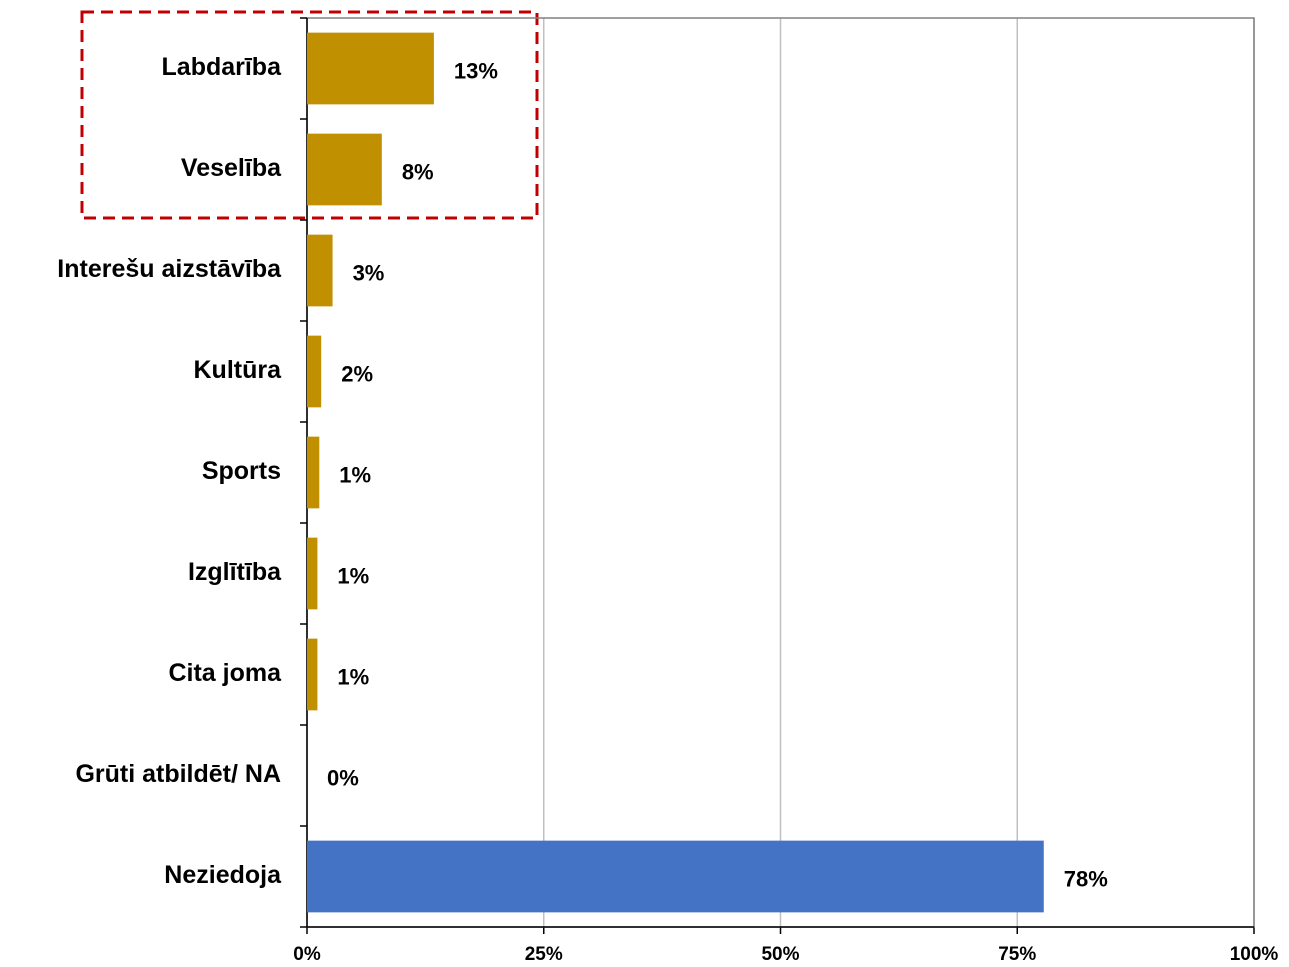 The height and width of the screenshot is (967, 1289). Describe the element at coordinates (1086, 878) in the screenshot. I see `value-label: 78%` at that location.